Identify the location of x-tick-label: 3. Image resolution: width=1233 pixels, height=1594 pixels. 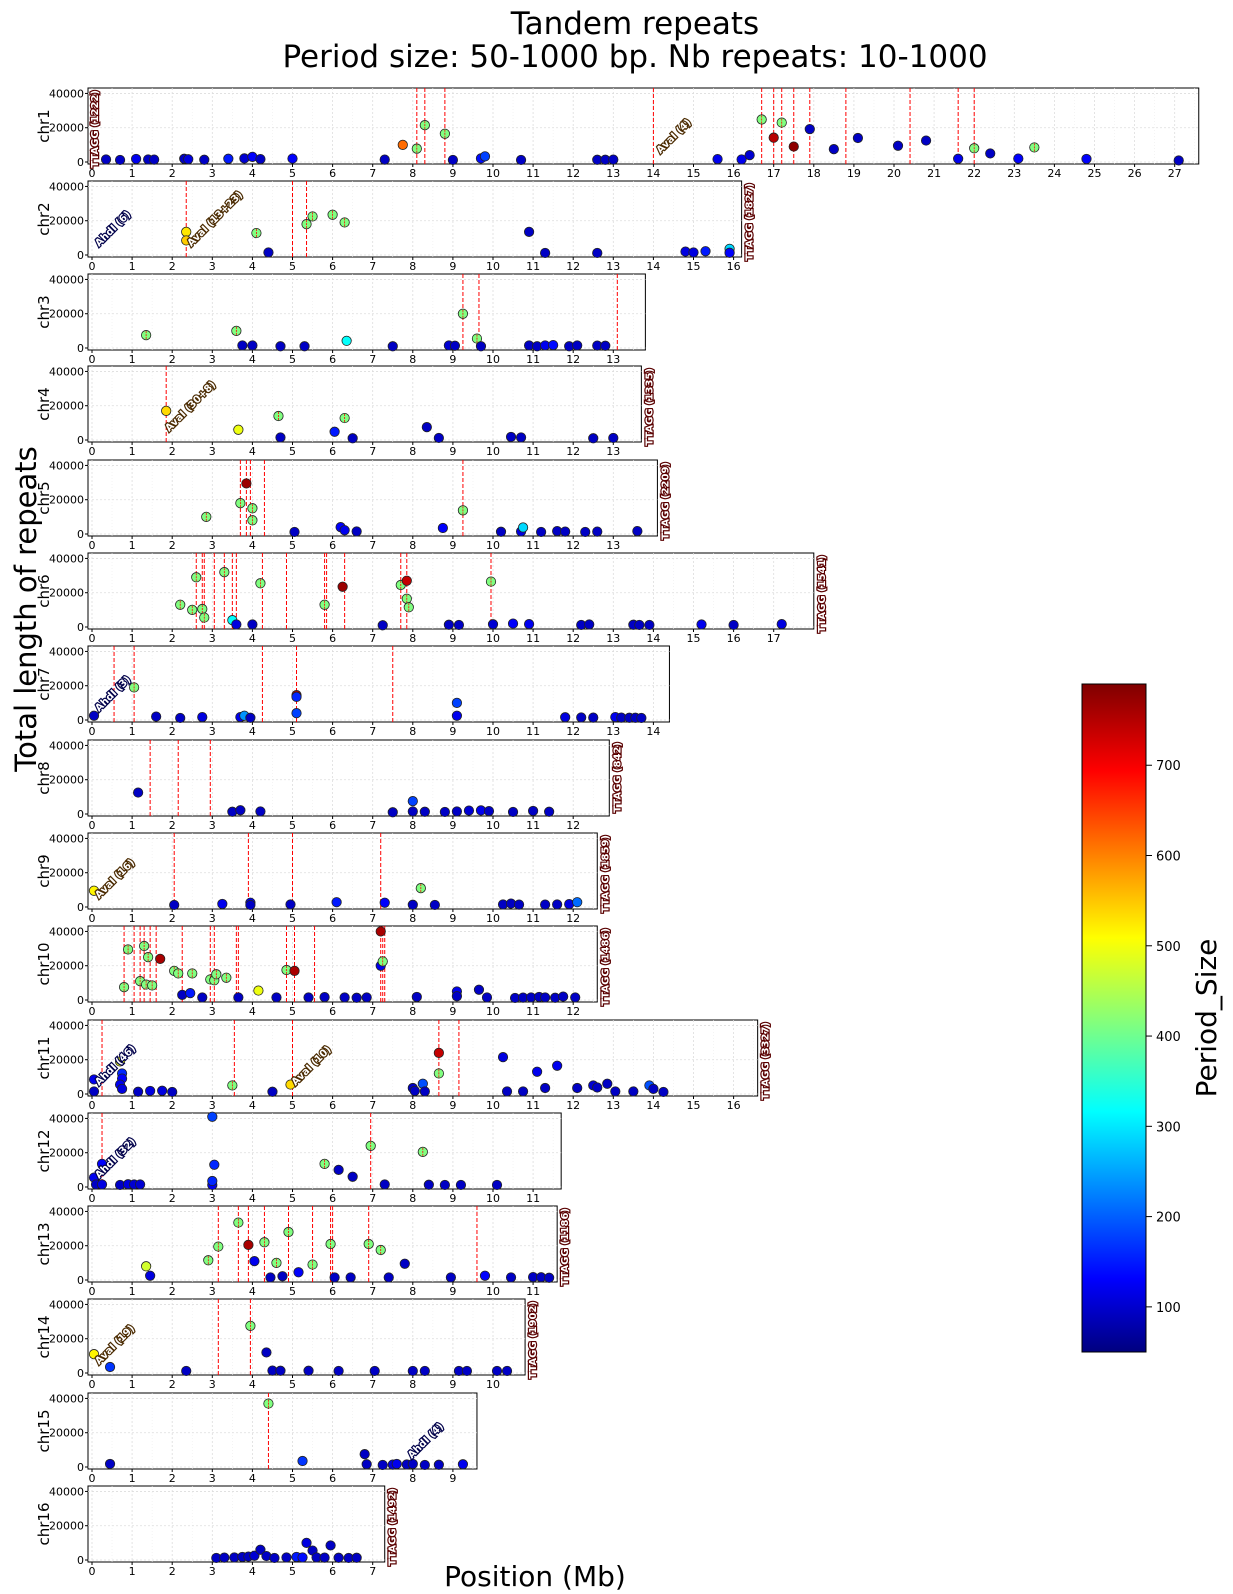
(212, 1198).